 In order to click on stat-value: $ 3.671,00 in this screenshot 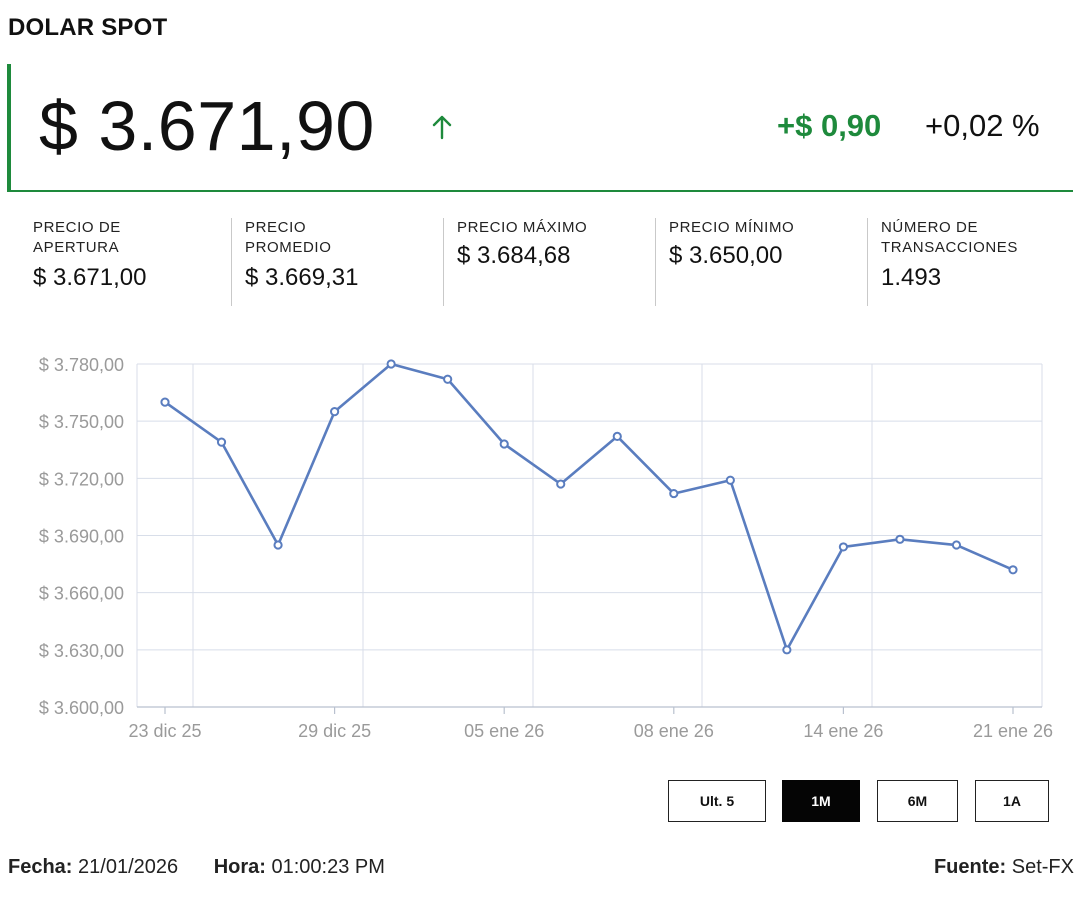, I will do `click(90, 277)`.